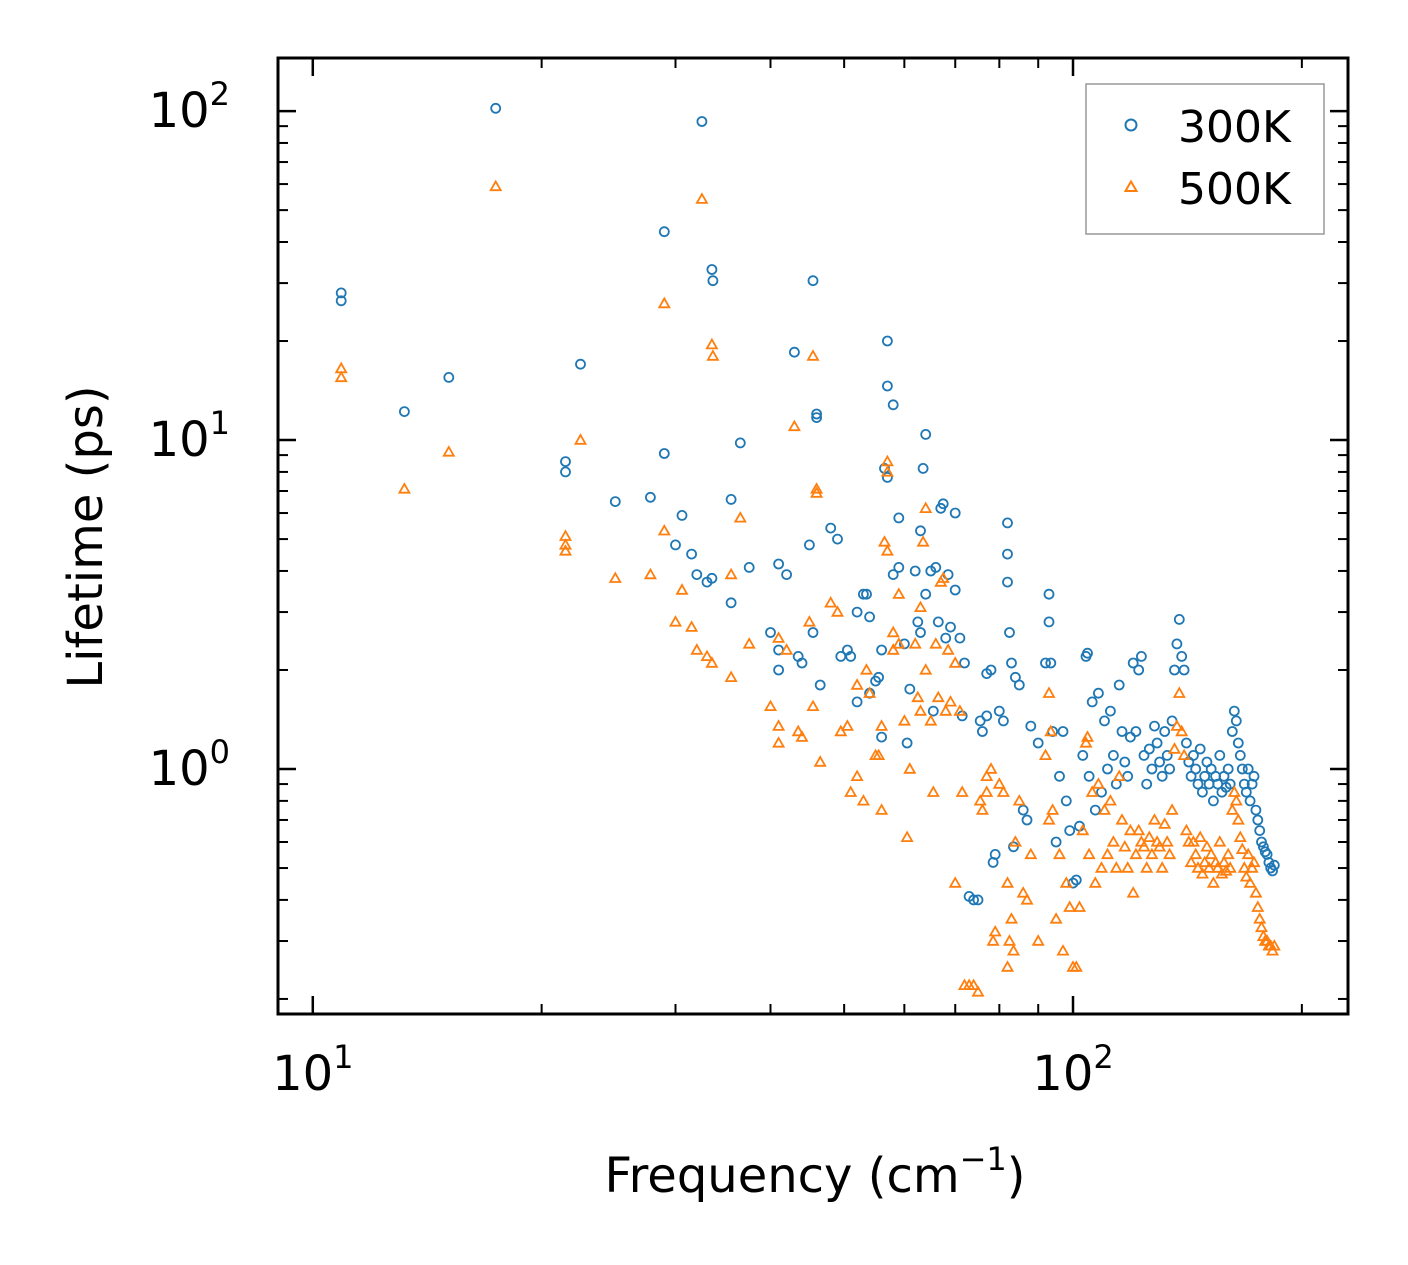 This screenshot has width=1408, height=1265. What do you see at coordinates (1072, 1070) in the screenshot?
I see `x-tick-label: 102` at bounding box center [1072, 1070].